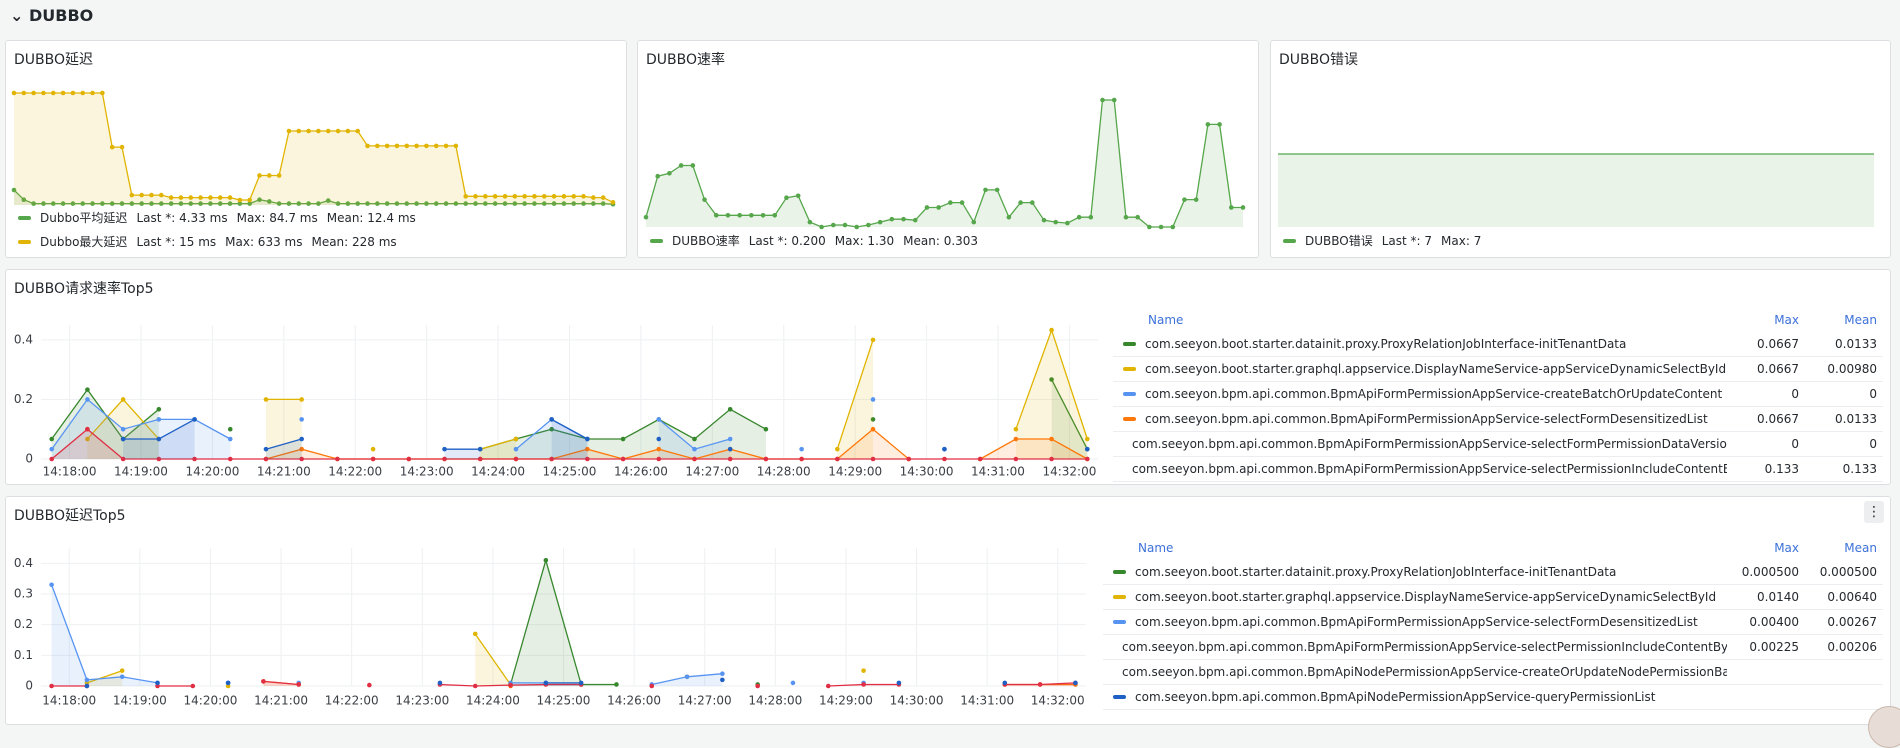 This screenshot has width=1900, height=748. Describe the element at coordinates (1778, 597) in the screenshot. I see `max-cell: 0.0140` at that location.